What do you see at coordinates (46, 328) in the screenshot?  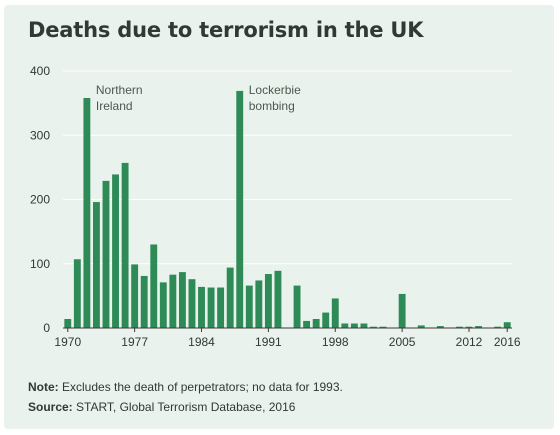 I see `y-tick-label: 0` at bounding box center [46, 328].